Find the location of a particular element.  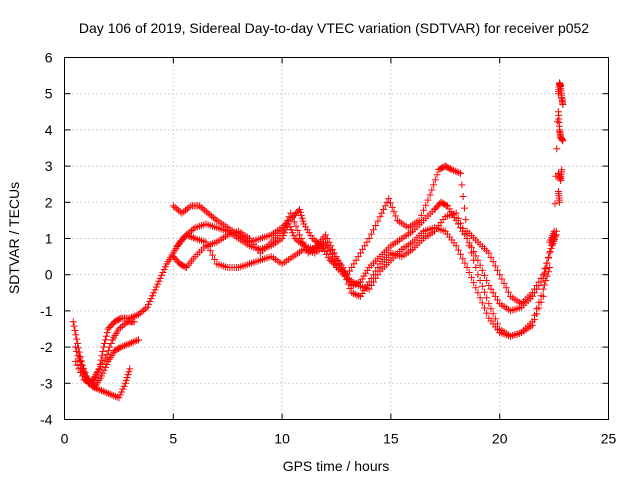

y-tick-label: 1 is located at coordinates (49, 239).